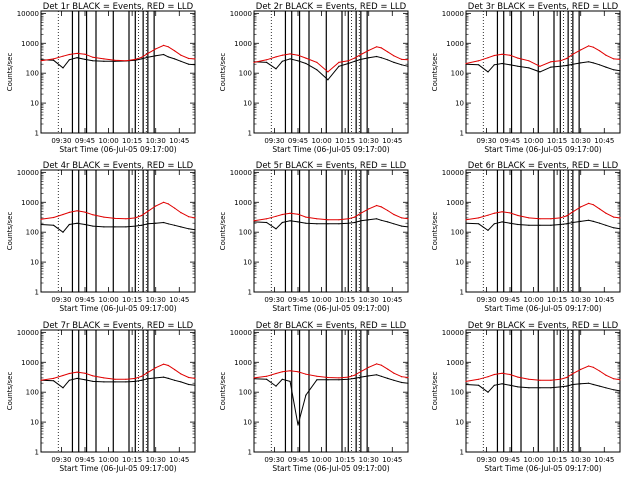 The image size is (640, 480). What do you see at coordinates (543, 166) in the screenshot?
I see `panel-title: Det 6r BLACK = Events, RED = LLD` at bounding box center [543, 166].